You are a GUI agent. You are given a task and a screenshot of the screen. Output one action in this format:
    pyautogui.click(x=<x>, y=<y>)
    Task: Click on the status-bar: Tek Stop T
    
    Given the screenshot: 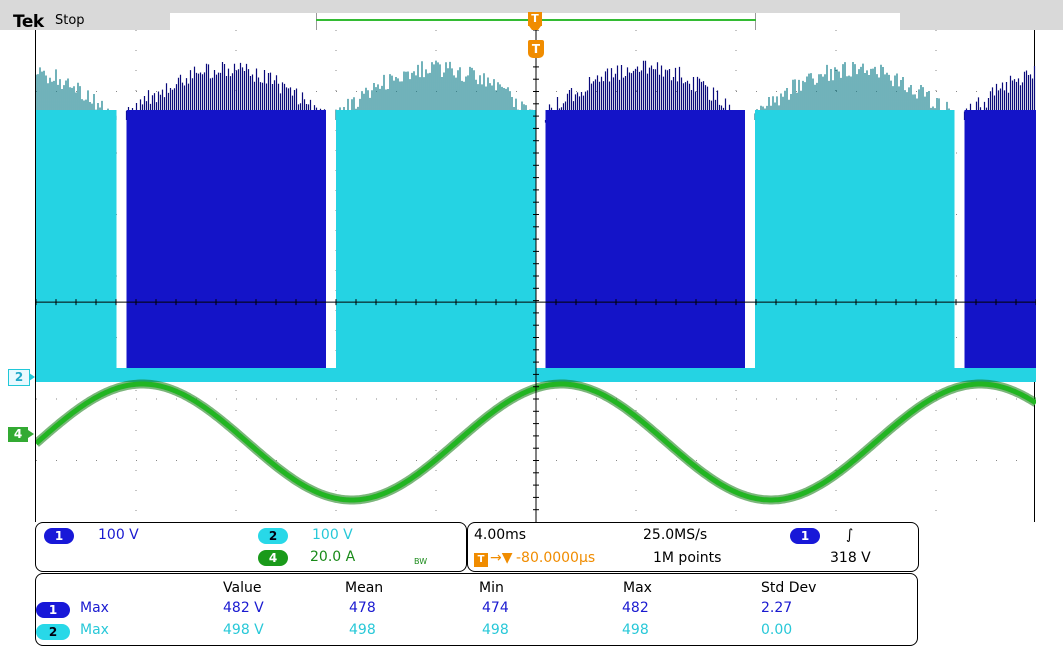 What is the action you would take?
    pyautogui.click(x=531, y=15)
    